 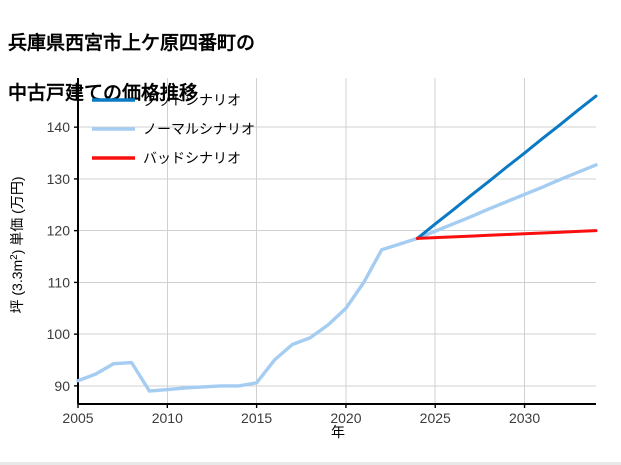 What do you see at coordinates (199, 129) in the screenshot?
I see `legend-label-1: ノーマルシナリオ` at bounding box center [199, 129].